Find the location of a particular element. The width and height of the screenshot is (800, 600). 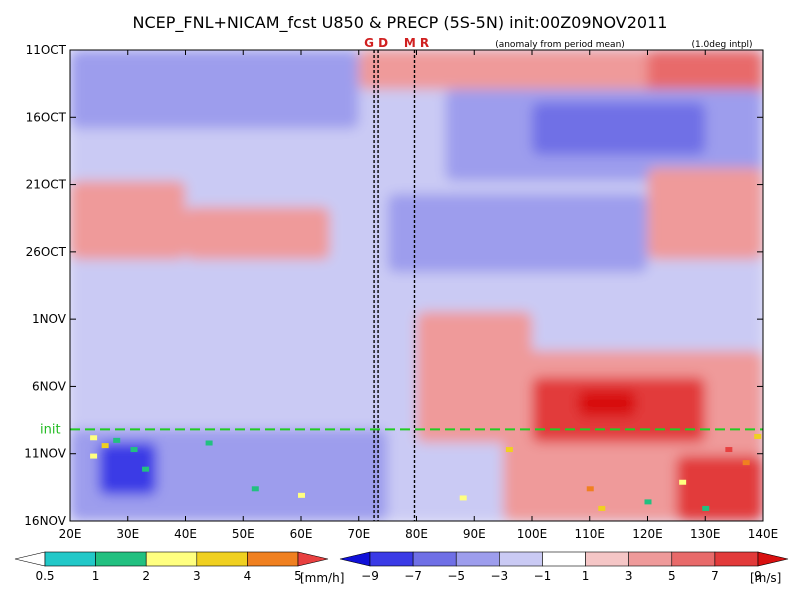

colorbar-label: −7 is located at coordinates (413, 576).